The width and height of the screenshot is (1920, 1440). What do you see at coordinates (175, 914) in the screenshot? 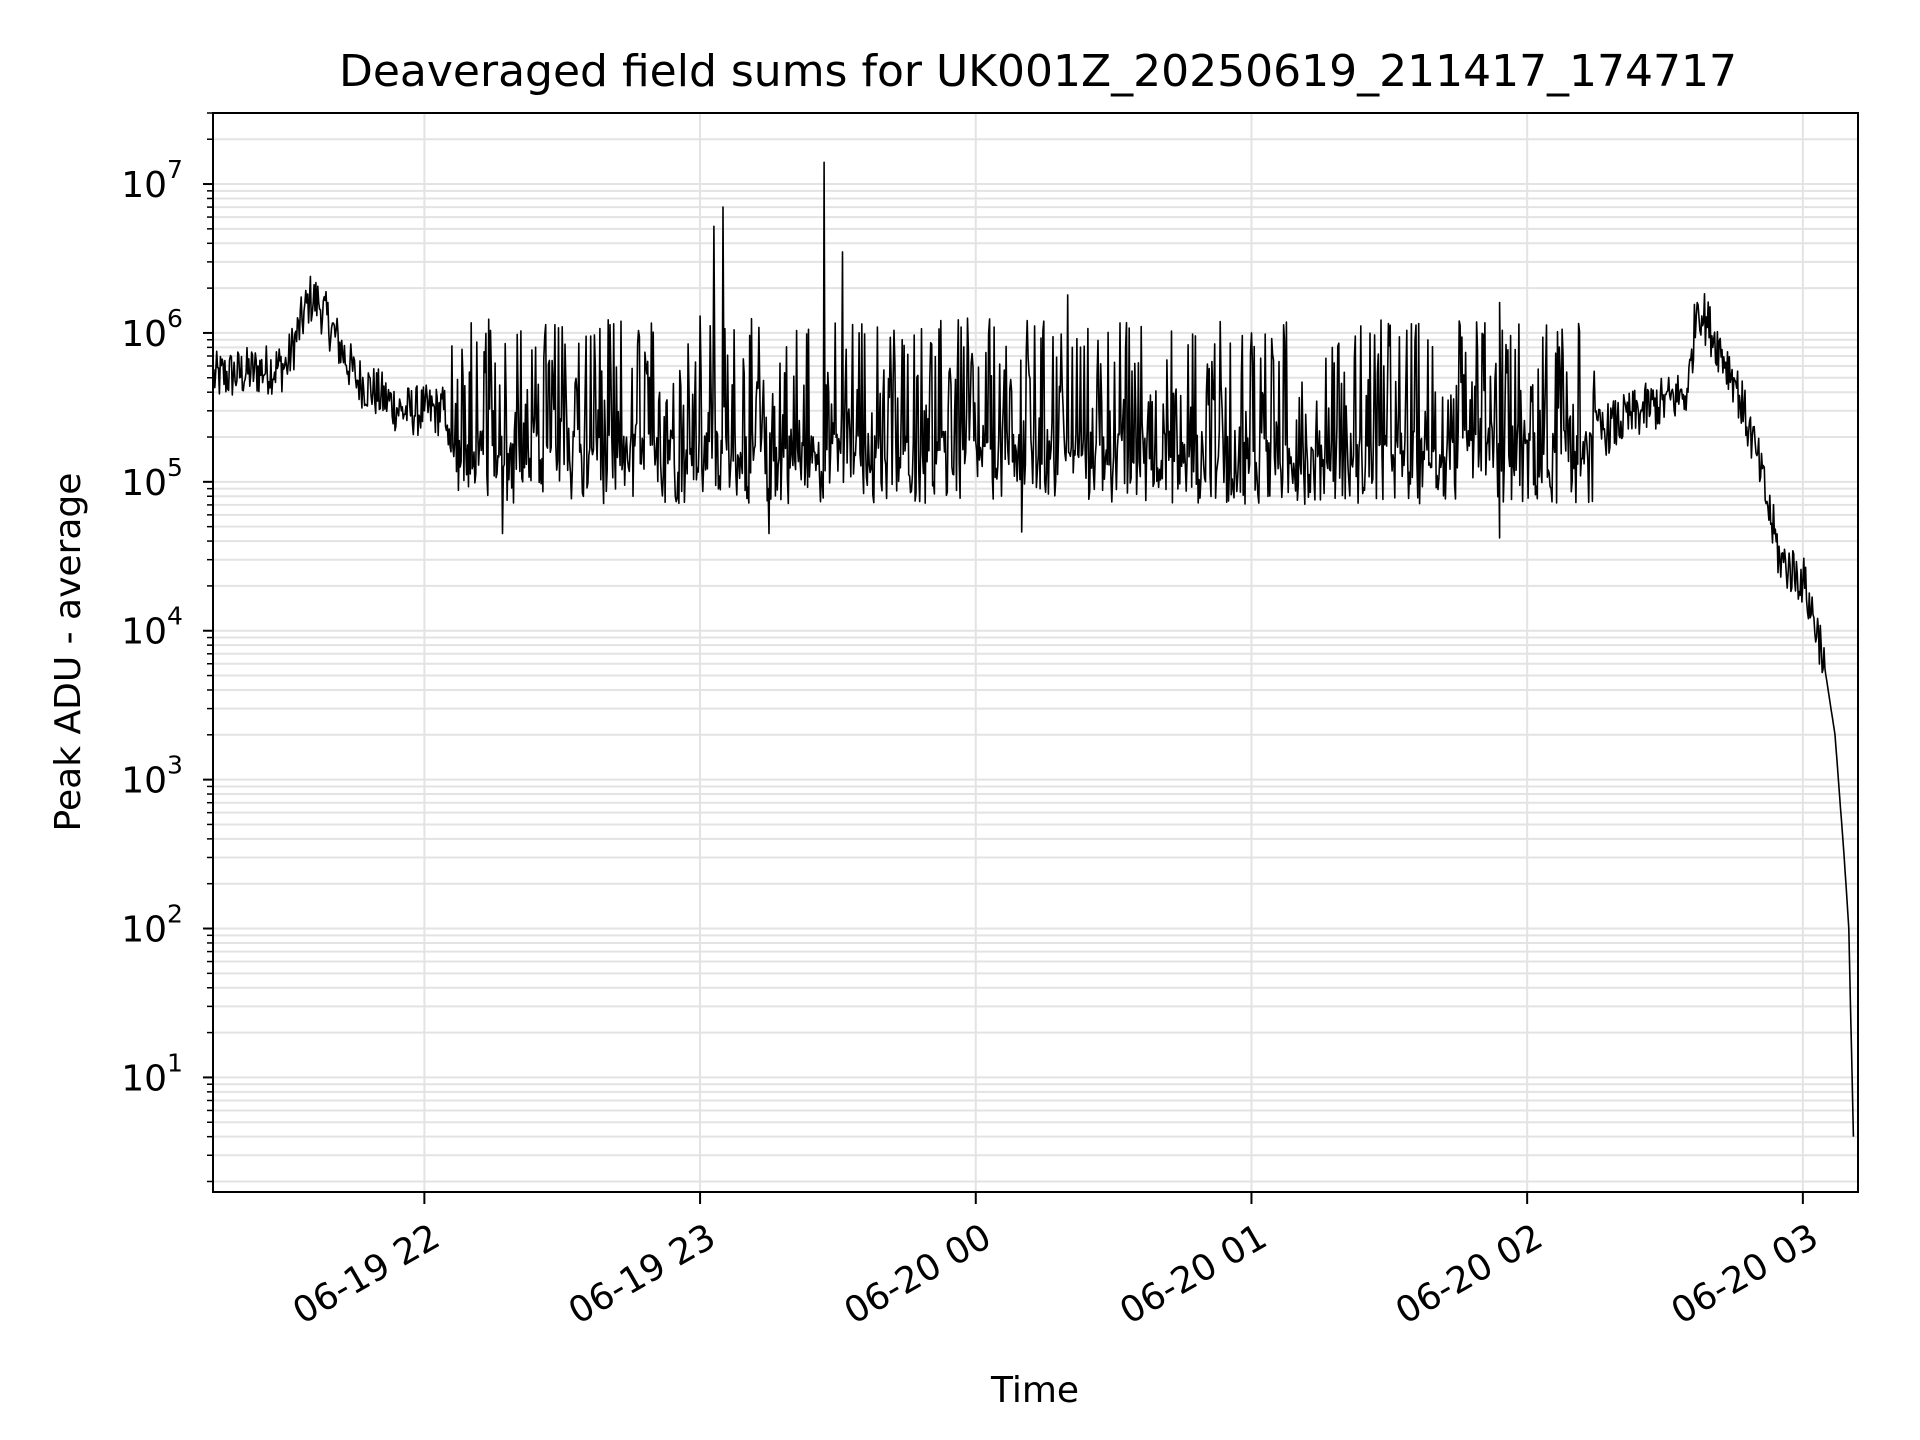
I see `y-tick-exponent: 2` at bounding box center [175, 914].